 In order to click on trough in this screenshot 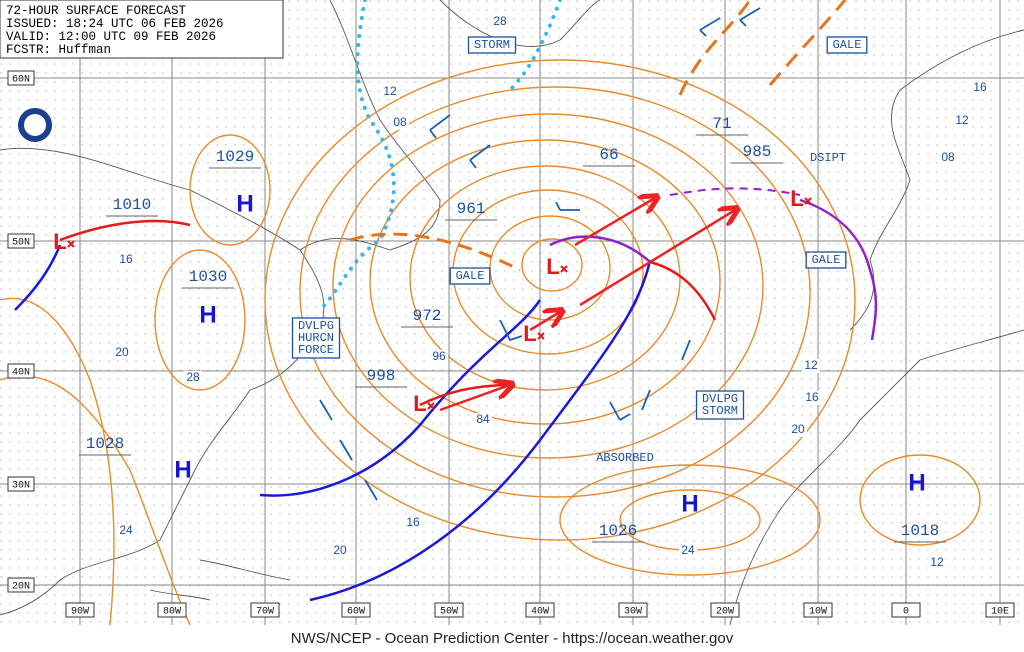, I will do `click(762, 48)`.